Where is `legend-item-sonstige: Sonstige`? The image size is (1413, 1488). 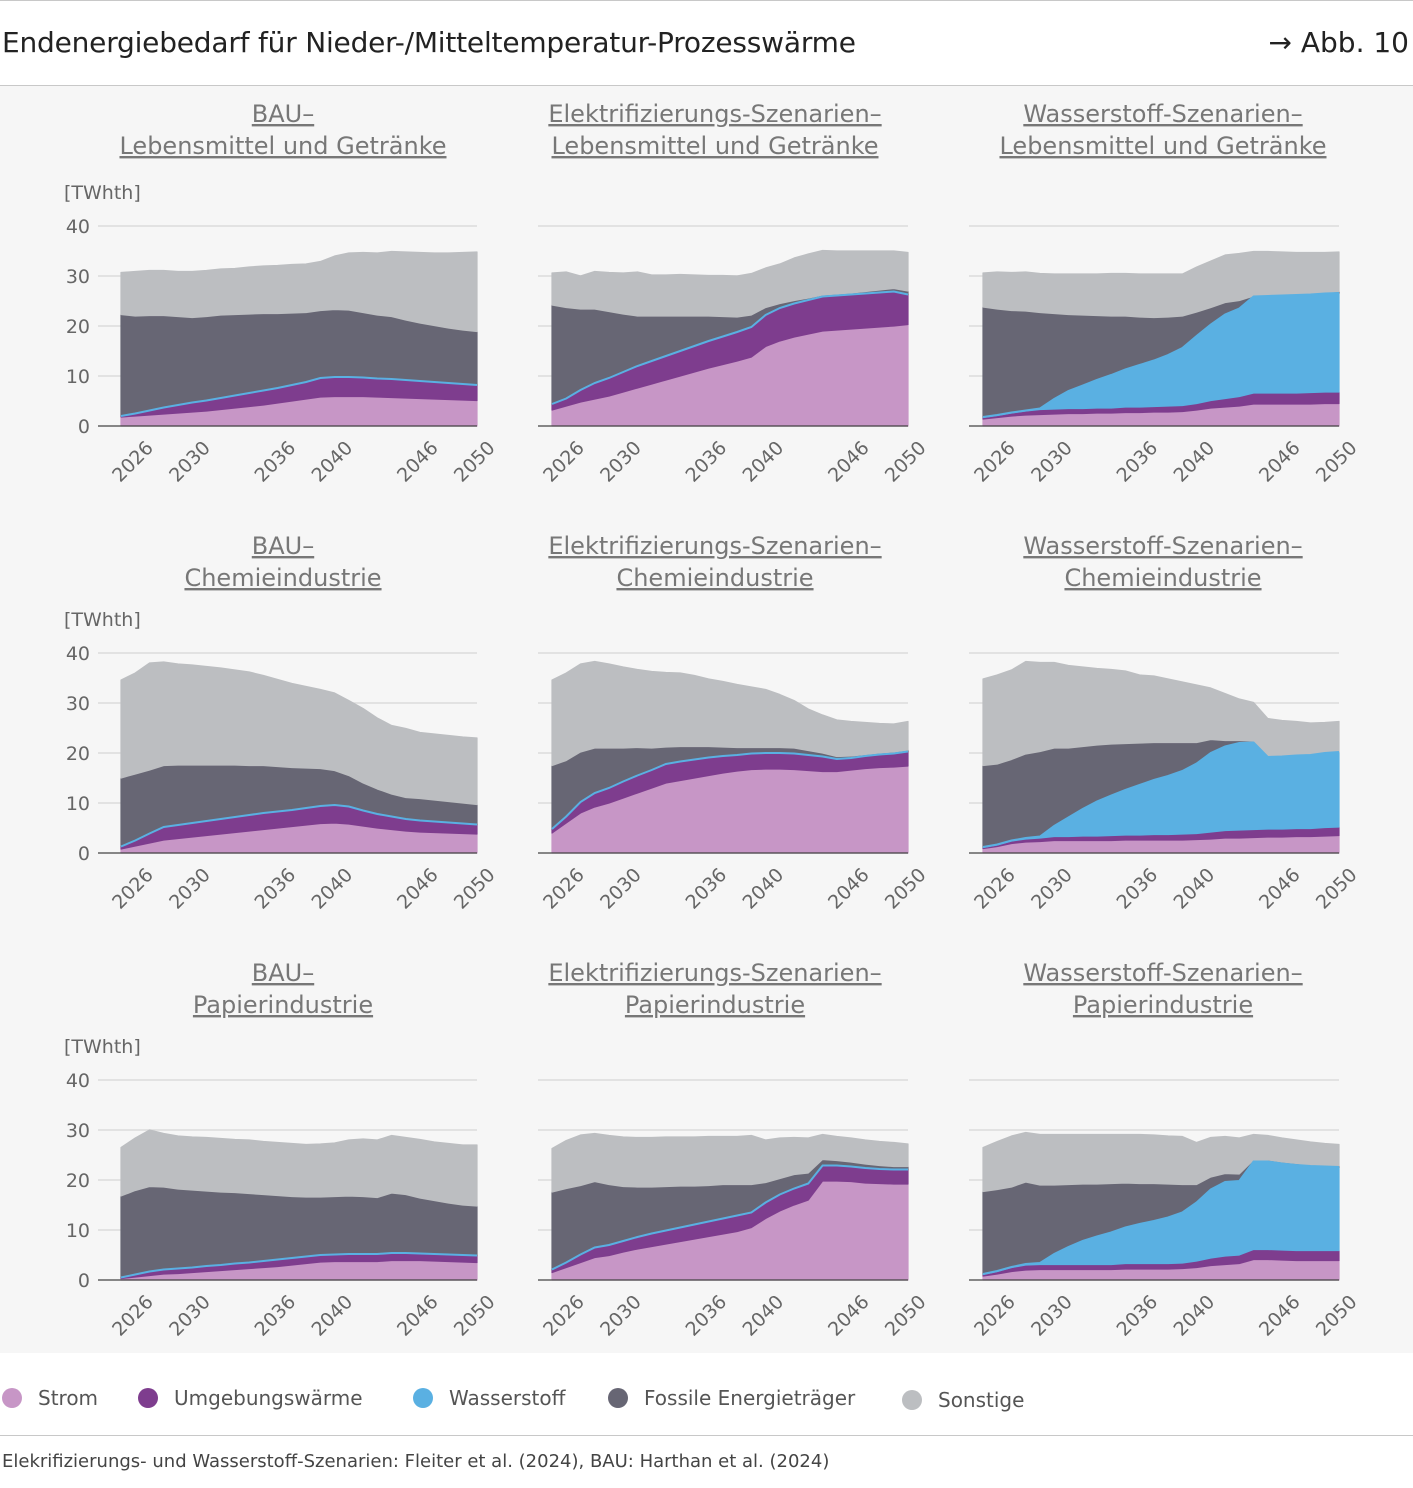
legend-item-sonstige: Sonstige is located at coordinates (963, 1400).